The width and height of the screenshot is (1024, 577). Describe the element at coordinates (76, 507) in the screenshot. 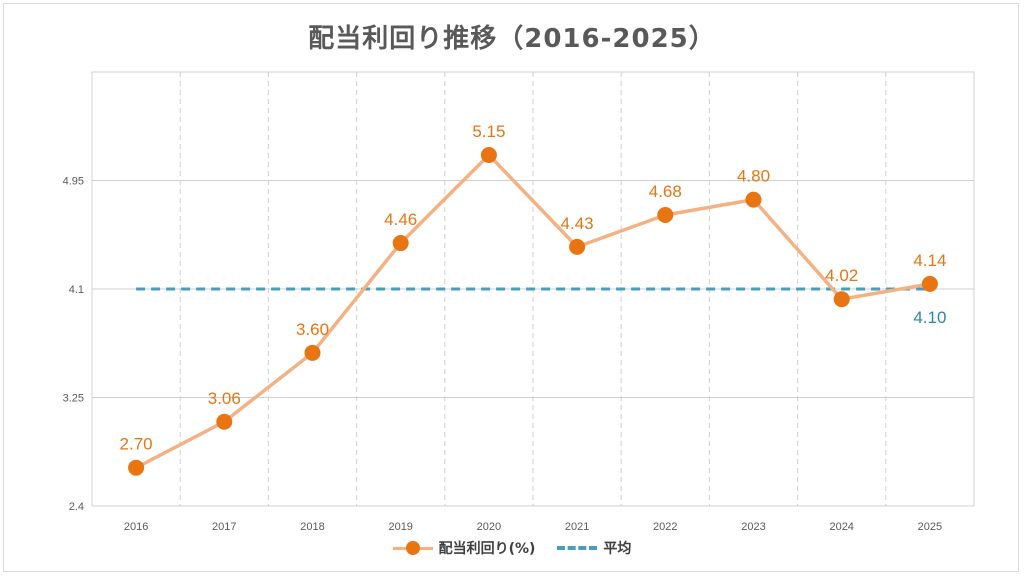

I see `y-tick-label: 2.4` at that location.